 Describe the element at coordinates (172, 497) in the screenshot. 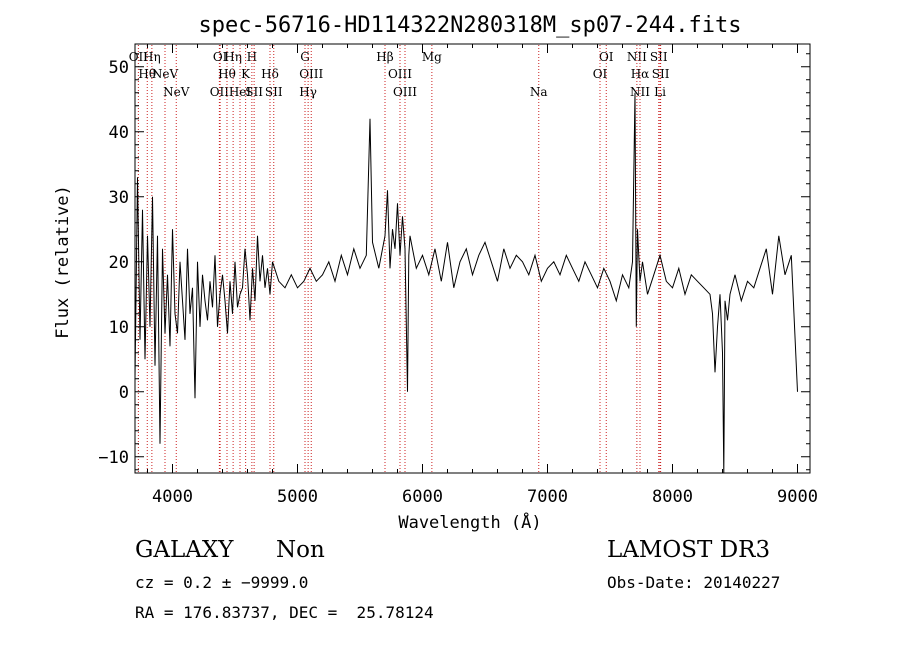

I see `x-tick-label: 4000` at that location.